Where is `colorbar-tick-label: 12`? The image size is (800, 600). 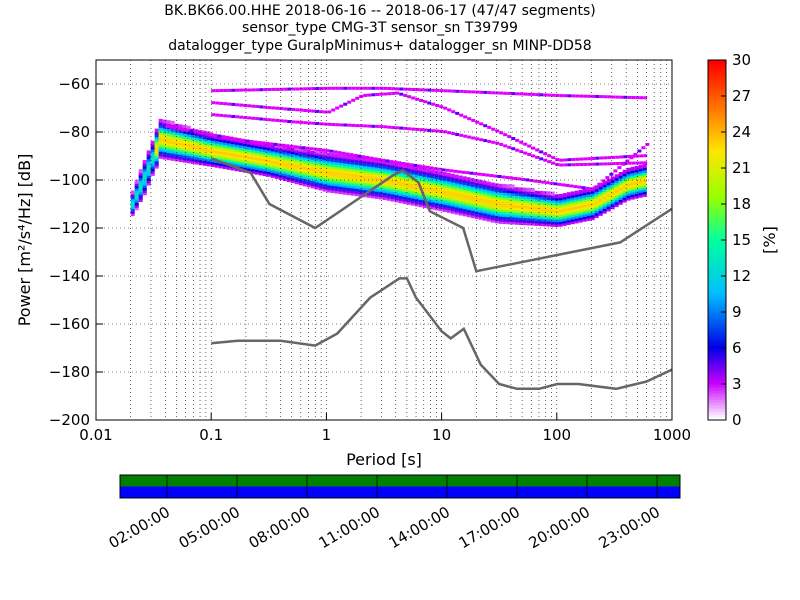
colorbar-tick-label: 12 is located at coordinates (741, 276).